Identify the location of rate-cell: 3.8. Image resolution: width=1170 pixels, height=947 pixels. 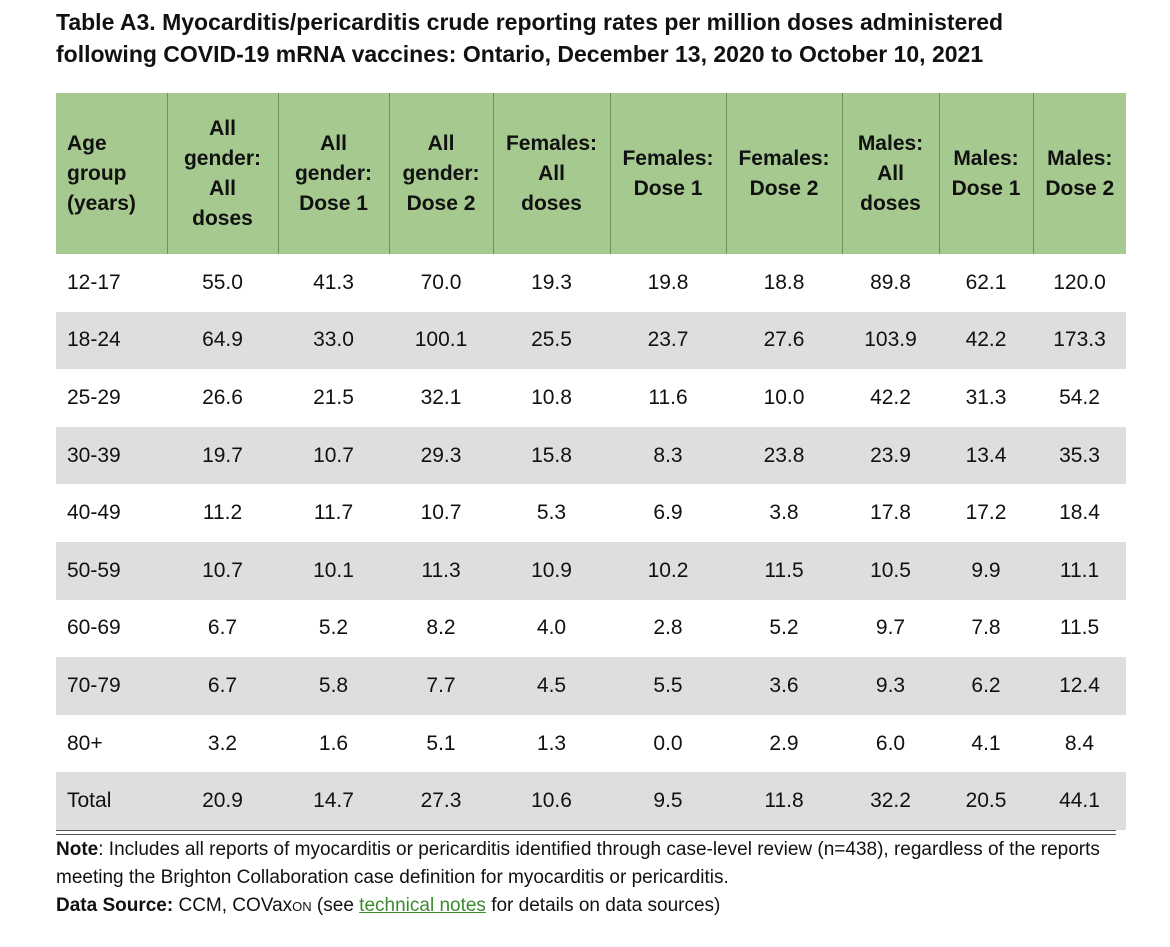
(784, 513).